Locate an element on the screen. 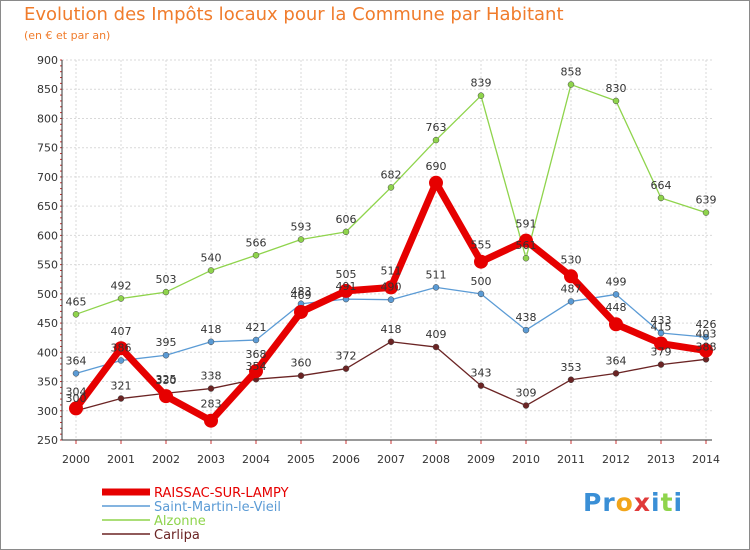  data-label: 530 is located at coordinates (571, 259).